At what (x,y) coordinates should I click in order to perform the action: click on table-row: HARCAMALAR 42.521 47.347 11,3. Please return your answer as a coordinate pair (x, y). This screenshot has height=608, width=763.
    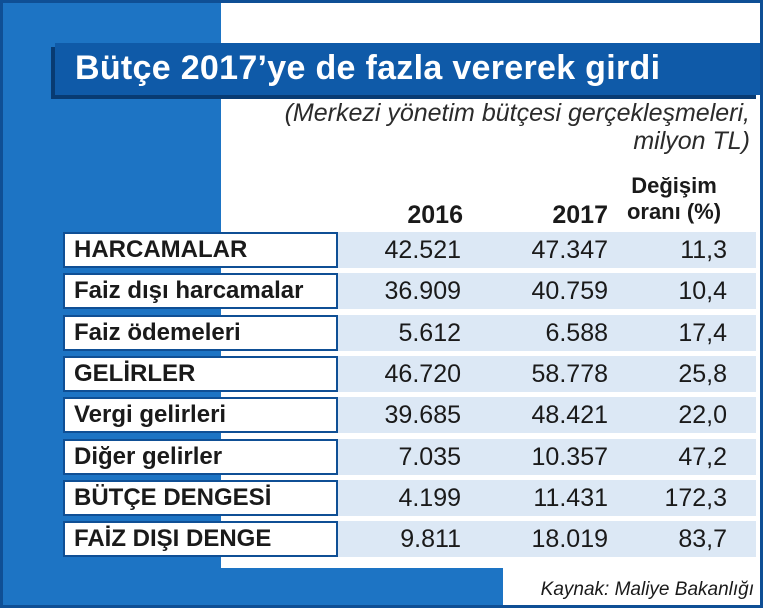
    Looking at the image, I should click on (381, 251).